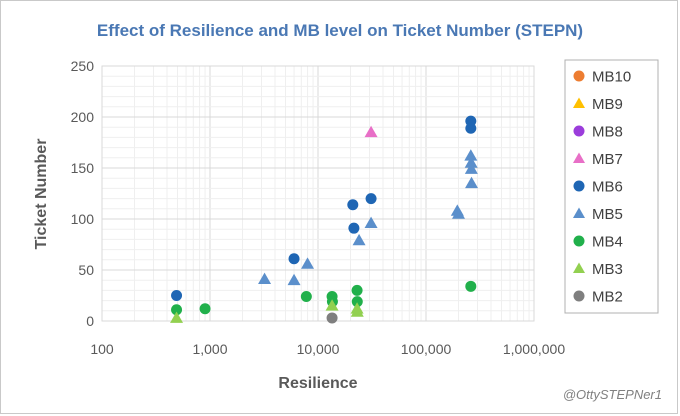  Describe the element at coordinates (579, 76) in the screenshot. I see `legend-marker-mb10` at that location.